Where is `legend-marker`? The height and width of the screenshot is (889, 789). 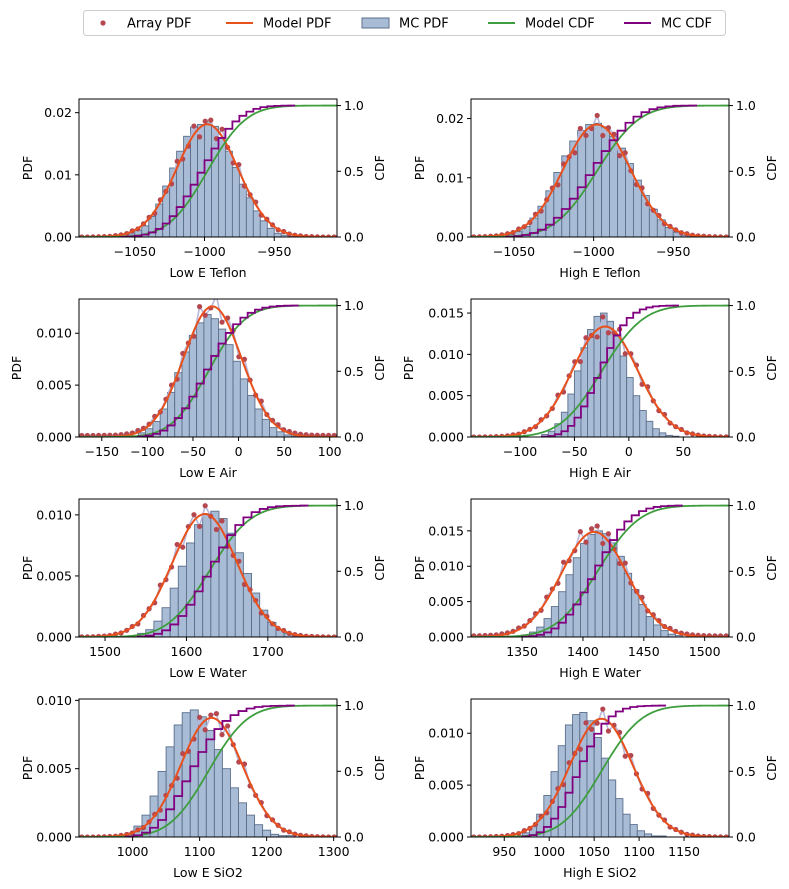
legend-marker is located at coordinates (103, 23).